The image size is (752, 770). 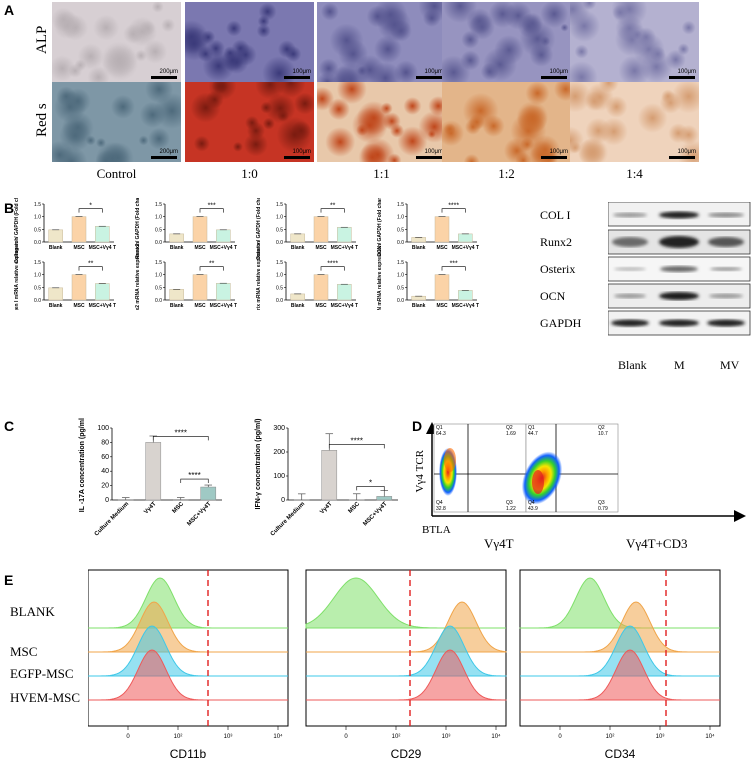 I want to click on wb-lane-mv: MV, so click(x=730, y=365).